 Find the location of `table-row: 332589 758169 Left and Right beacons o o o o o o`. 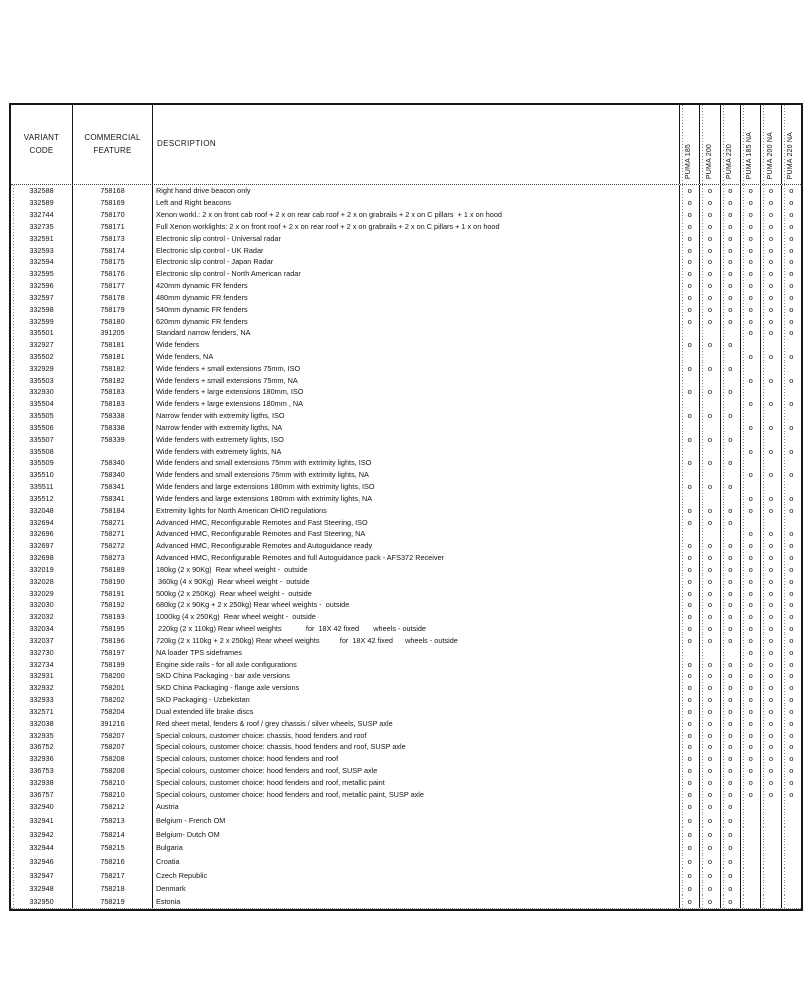

table-row: 332589 758169 Left and Right beacons o o o o o o is located at coordinates (406, 202).